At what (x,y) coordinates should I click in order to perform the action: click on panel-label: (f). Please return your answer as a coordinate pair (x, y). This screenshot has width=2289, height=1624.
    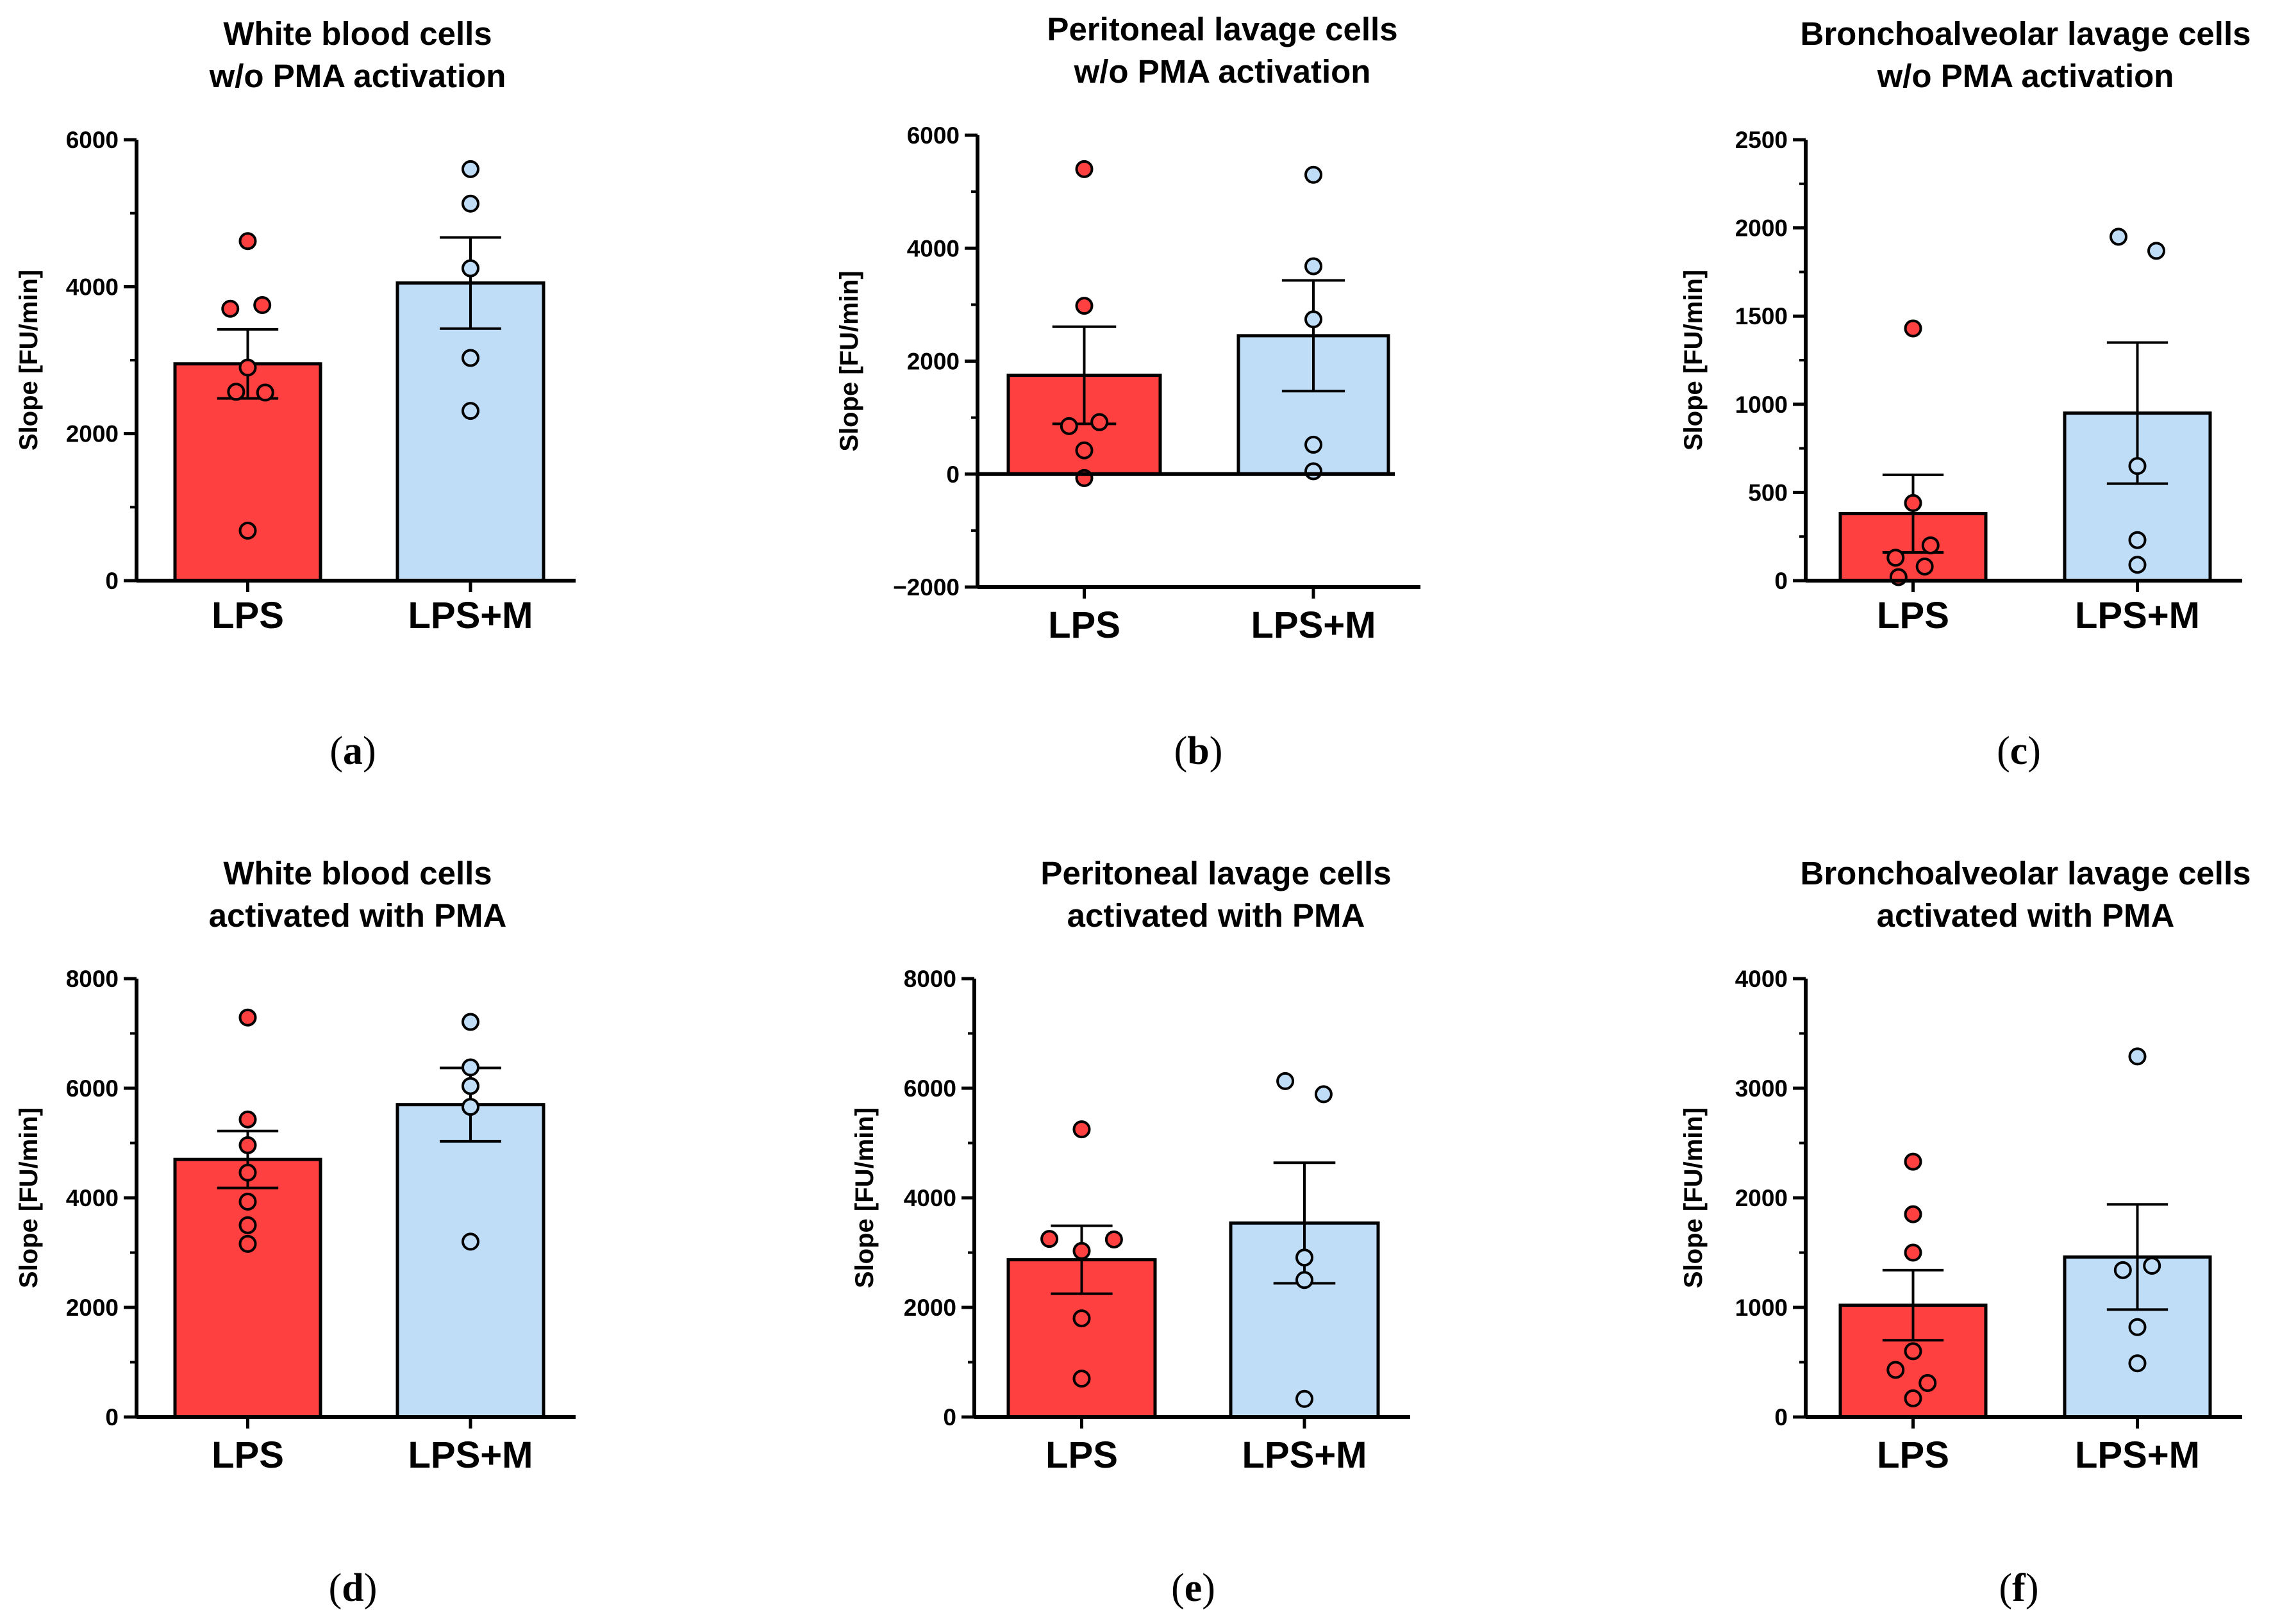
    Looking at the image, I should click on (2019, 1588).